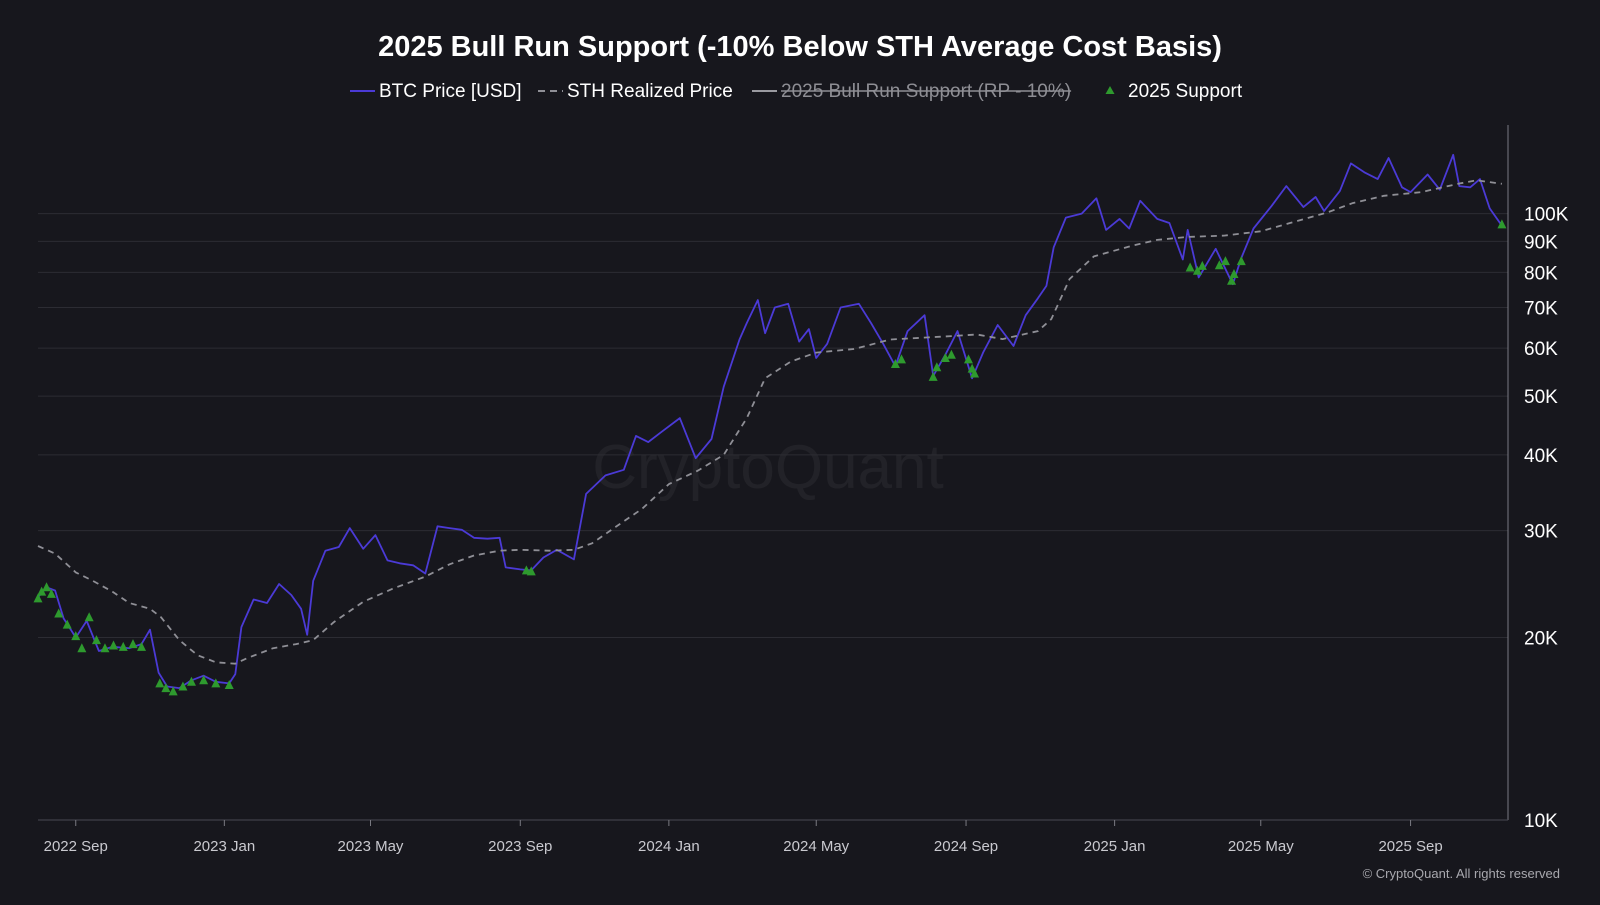  Describe the element at coordinates (1541, 821) in the screenshot. I see `y-tick-label: 10K` at that location.